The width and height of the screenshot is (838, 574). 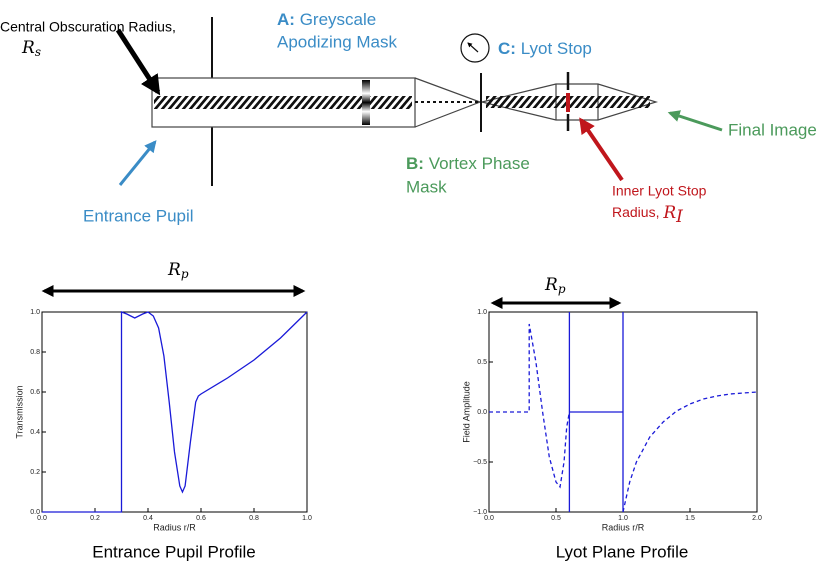 I want to click on prefix: B:, so click(x=415, y=163).